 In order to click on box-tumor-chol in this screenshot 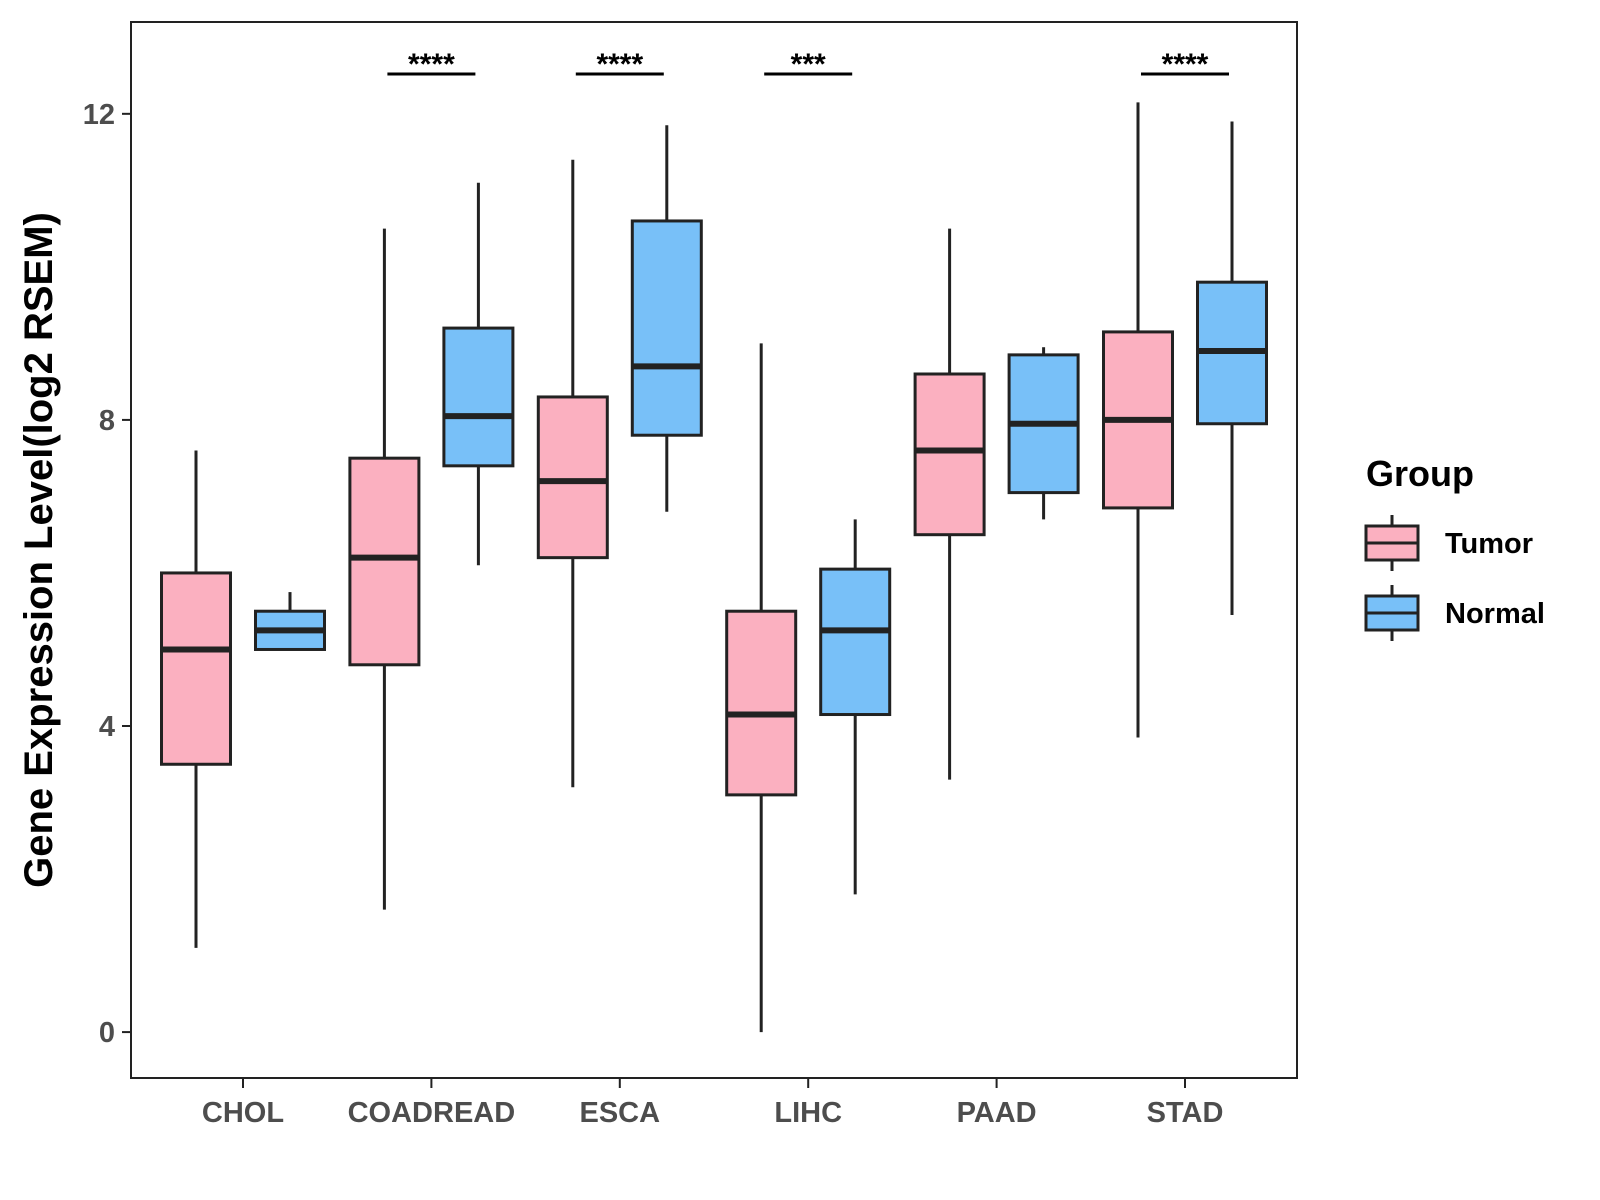, I will do `click(196, 699)`.